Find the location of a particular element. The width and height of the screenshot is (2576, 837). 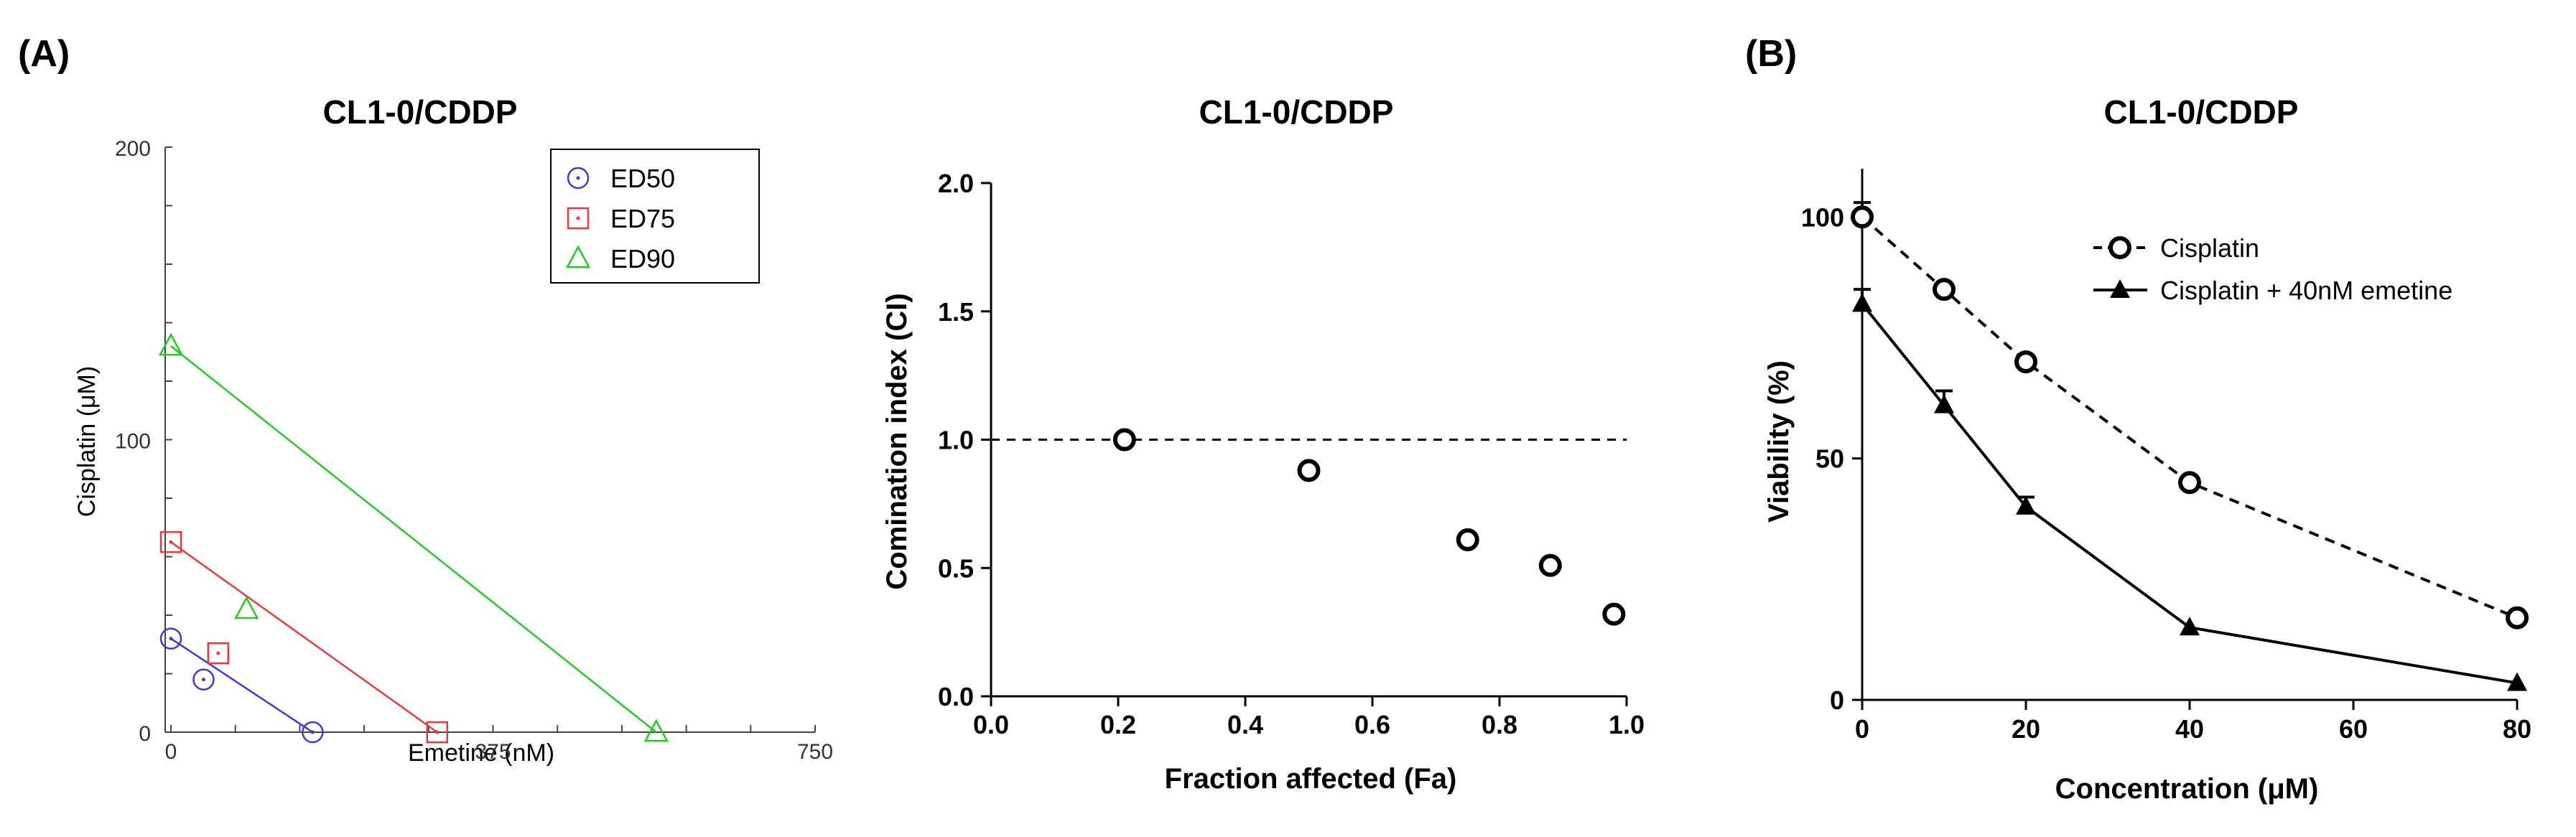

ed50-legend-label: ED50 is located at coordinates (642, 178).